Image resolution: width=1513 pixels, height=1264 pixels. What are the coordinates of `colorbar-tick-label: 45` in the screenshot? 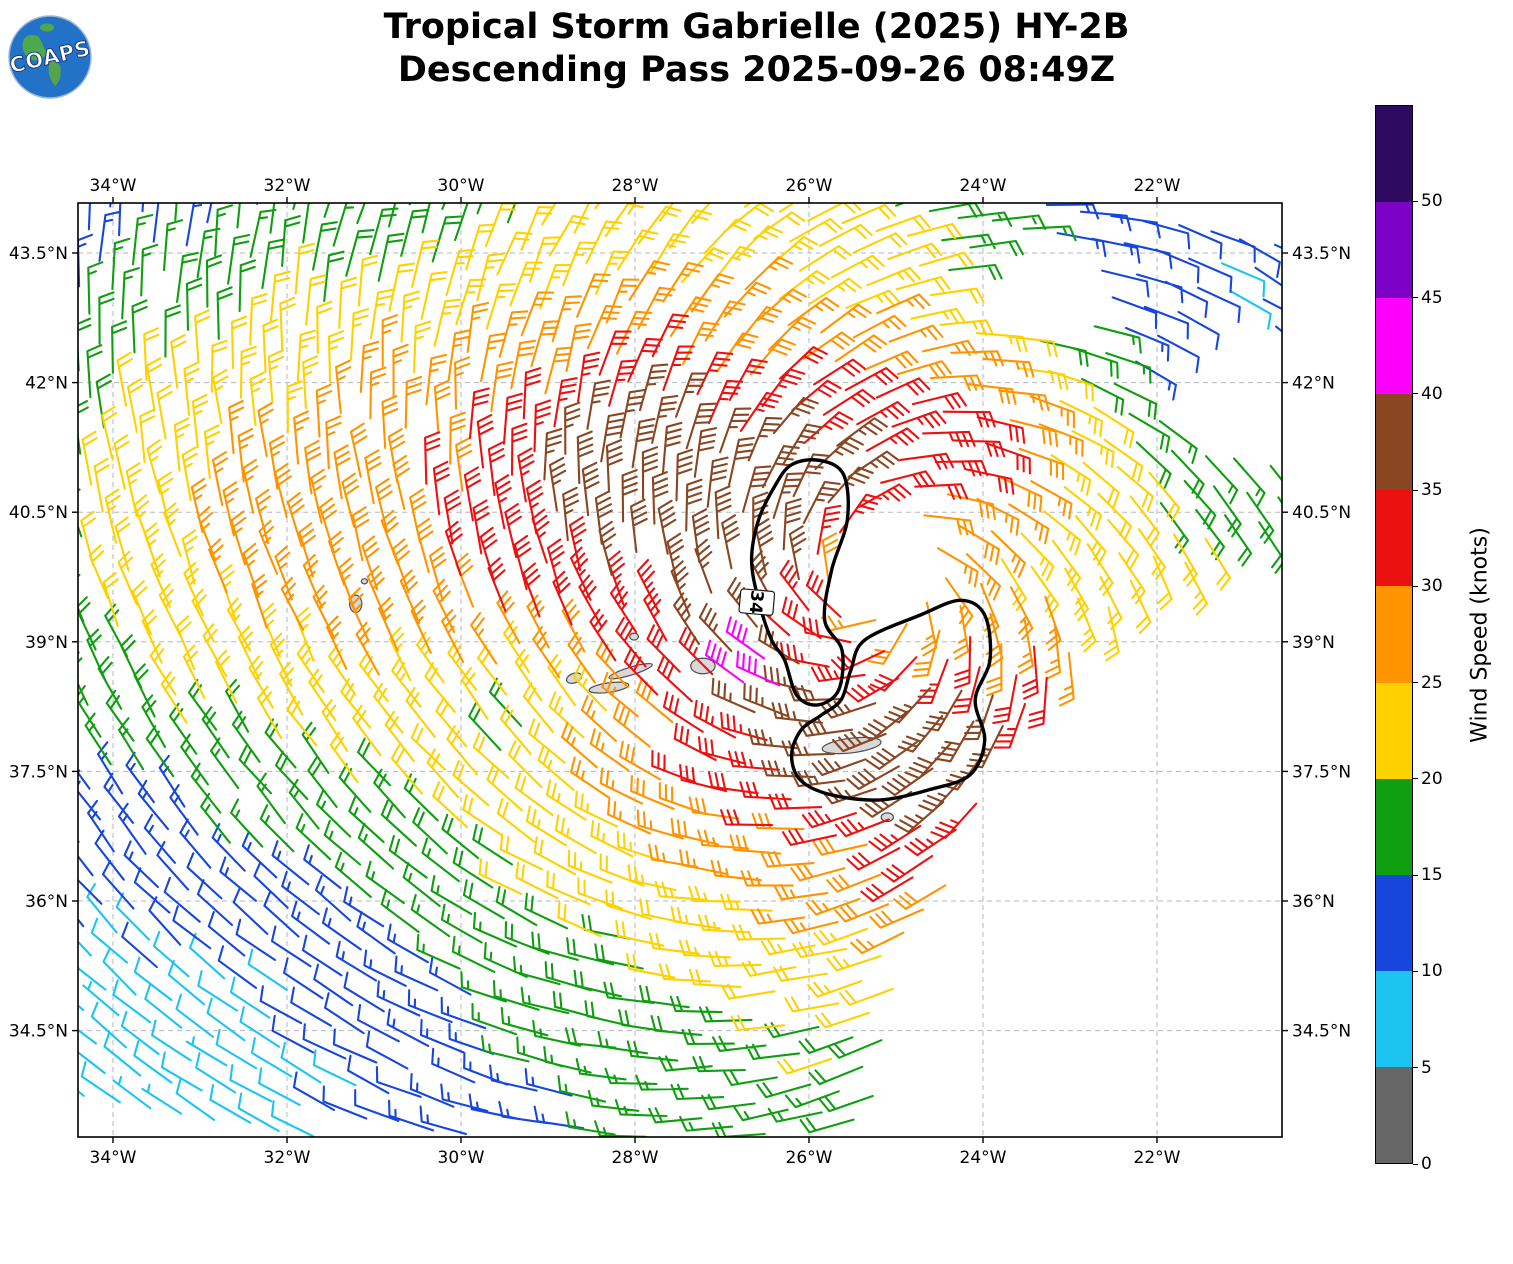 It's located at (1432, 297).